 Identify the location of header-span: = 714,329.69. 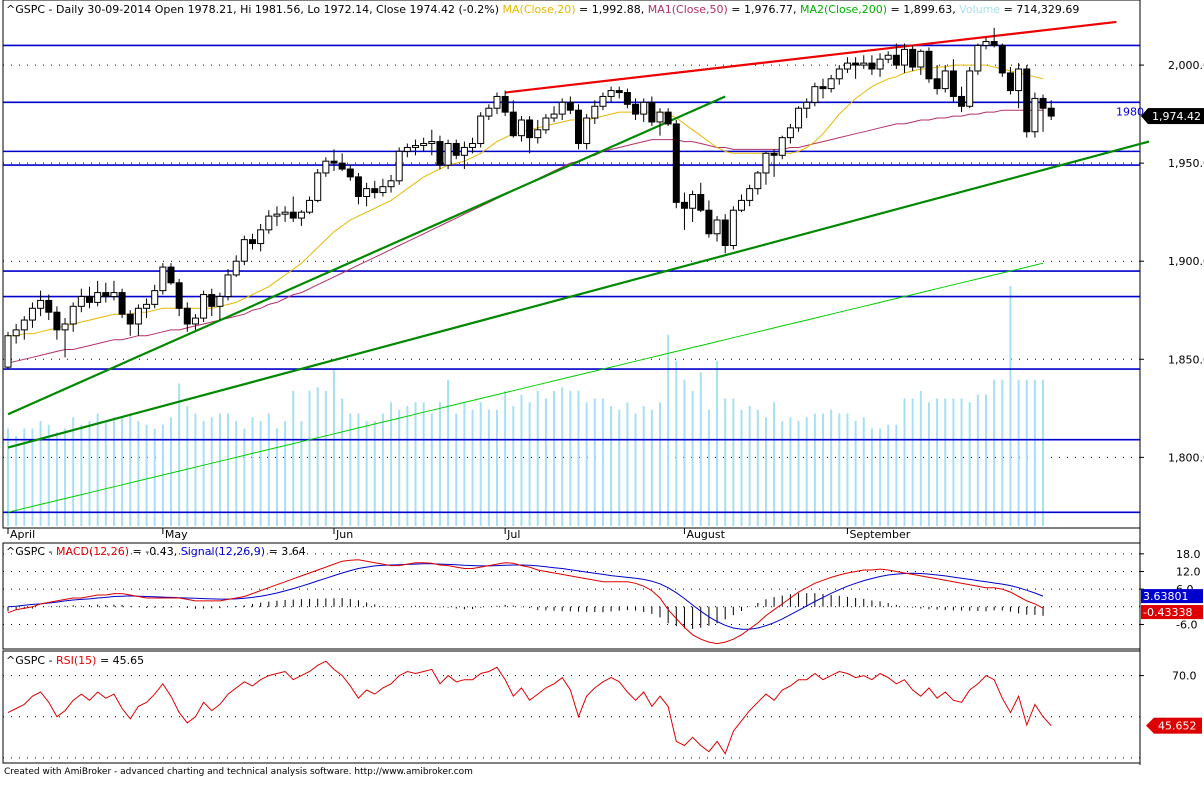
(1039, 9).